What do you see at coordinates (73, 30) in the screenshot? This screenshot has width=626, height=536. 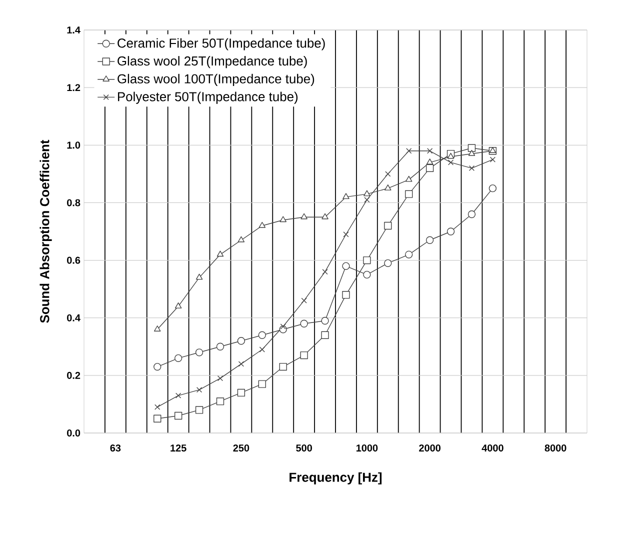 I see `y-tick-label: 1.4` at bounding box center [73, 30].